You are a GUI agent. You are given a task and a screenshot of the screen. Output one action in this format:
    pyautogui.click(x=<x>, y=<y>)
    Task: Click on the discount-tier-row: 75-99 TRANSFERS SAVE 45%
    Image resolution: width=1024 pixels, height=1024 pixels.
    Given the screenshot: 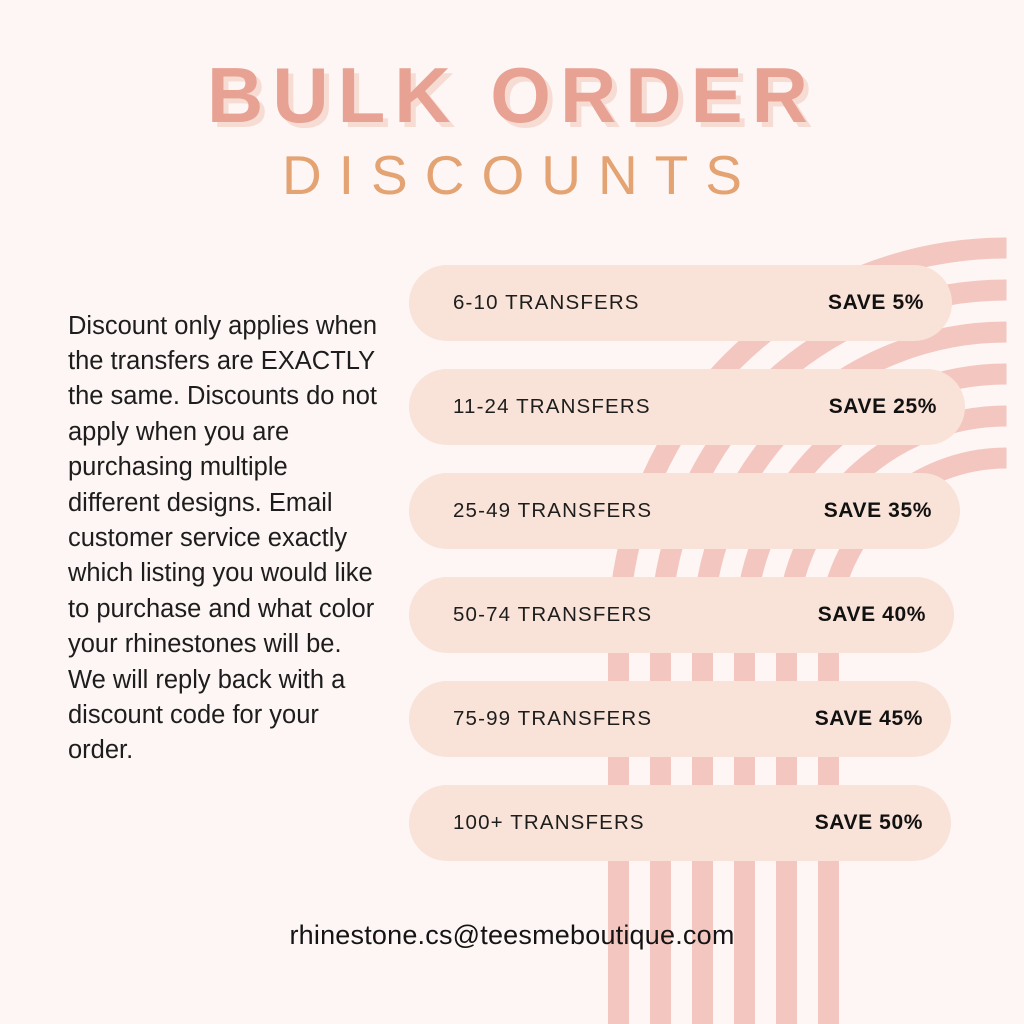 What is the action you would take?
    pyautogui.click(x=680, y=719)
    